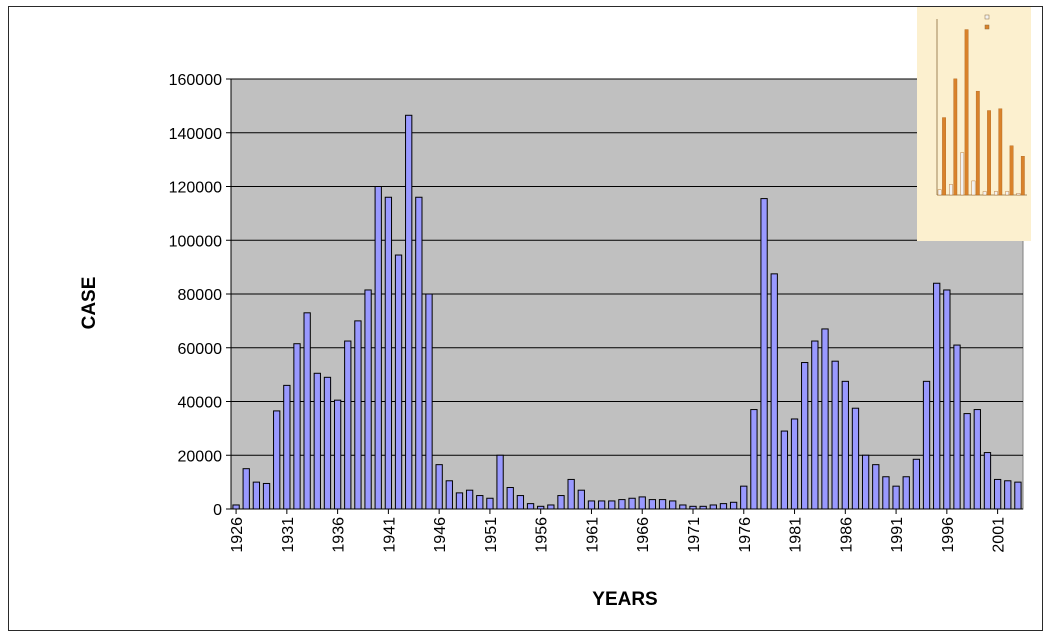 This screenshot has height=634, width=1049. What do you see at coordinates (542, 535) in the screenshot?
I see `x-tick-label: 1956` at bounding box center [542, 535].